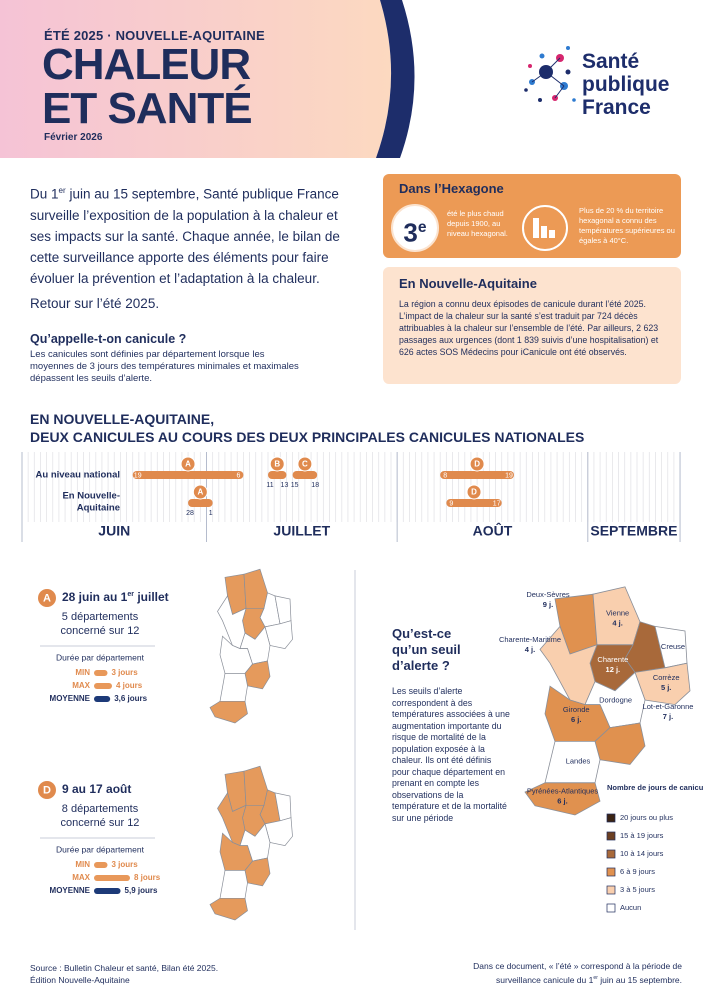 This screenshot has height=1002, width=703. Describe the element at coordinates (62, 190) in the screenshot. I see `intro-sup: er` at that location.